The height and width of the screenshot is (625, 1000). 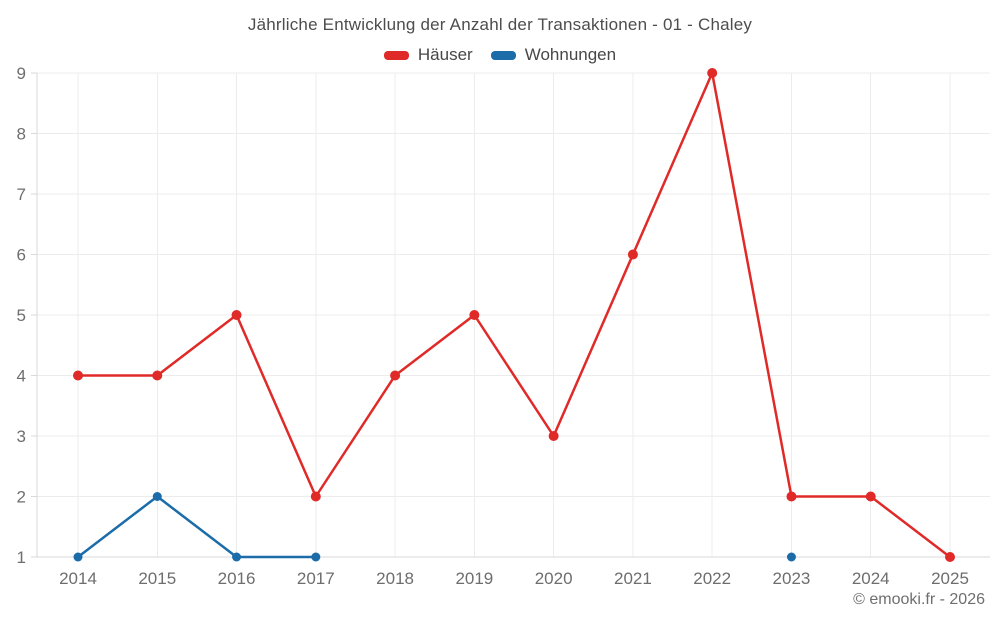 I want to click on x-tick-label: 2020, so click(x=554, y=578).